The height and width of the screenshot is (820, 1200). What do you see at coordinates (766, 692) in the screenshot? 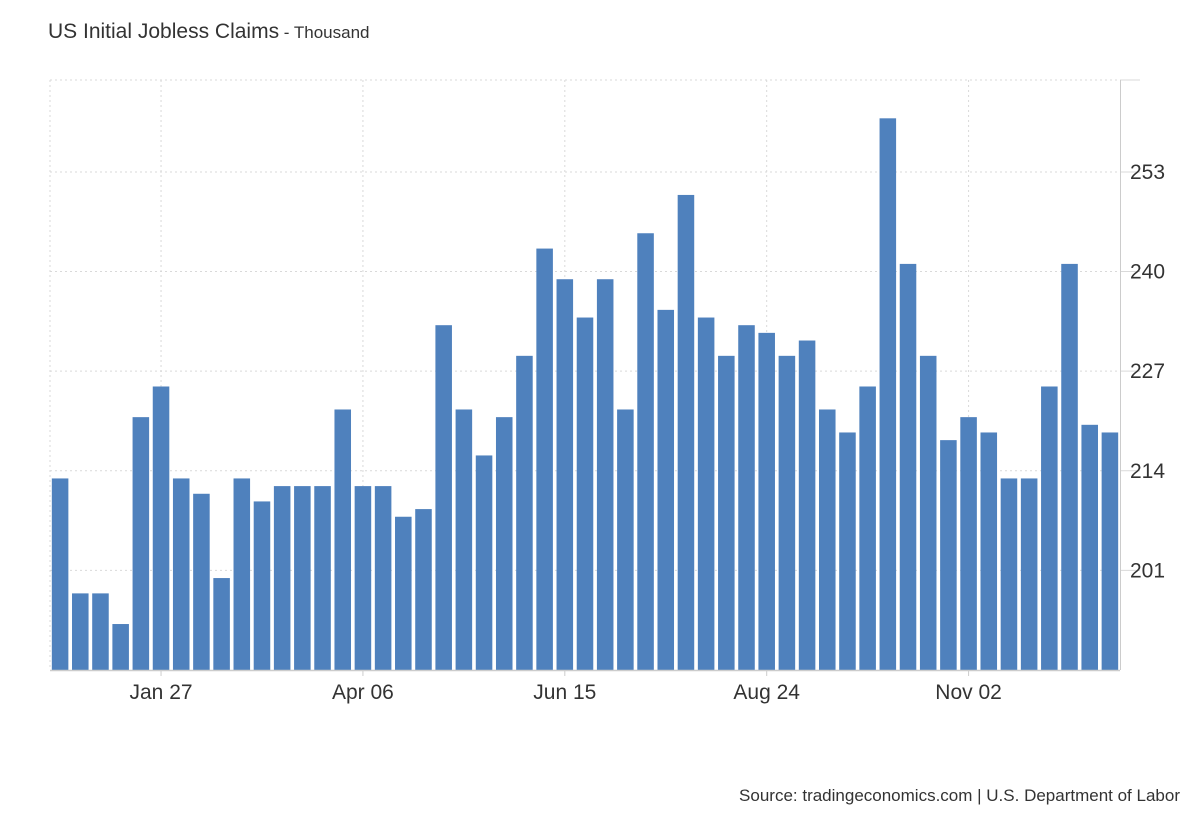
I see `x-tick-label: Aug 24` at bounding box center [766, 692].